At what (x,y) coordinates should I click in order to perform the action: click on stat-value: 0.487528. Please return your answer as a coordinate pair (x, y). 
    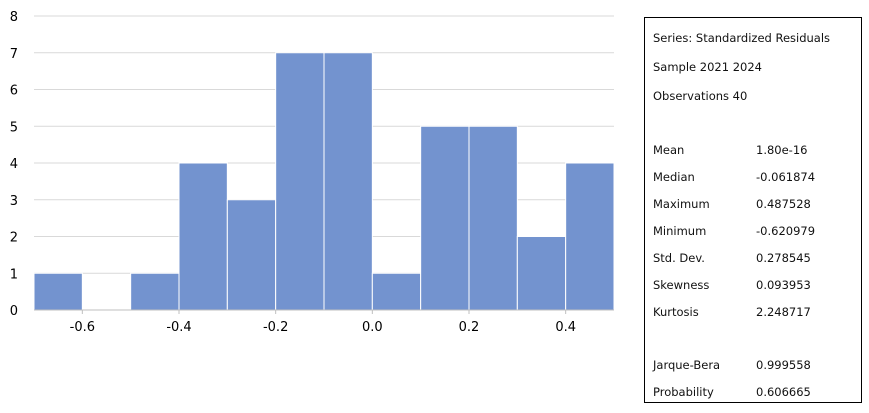
    Looking at the image, I should click on (783, 204).